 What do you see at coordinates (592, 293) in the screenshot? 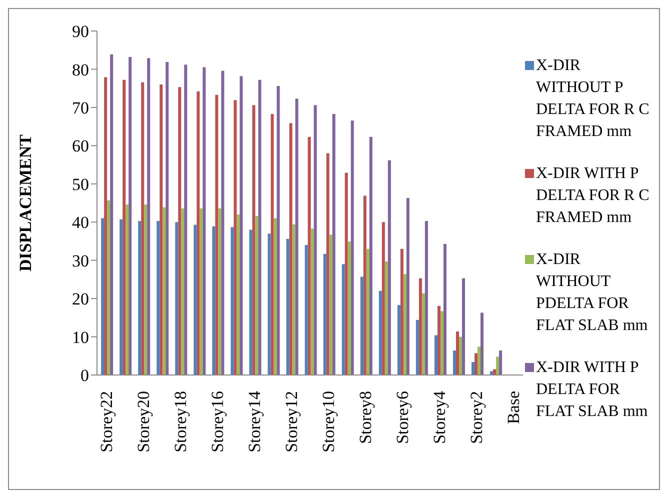
I see `legend-label: X-DIR WITHOUT PDELTA FOR FLAT SLAB mm` at bounding box center [592, 293].